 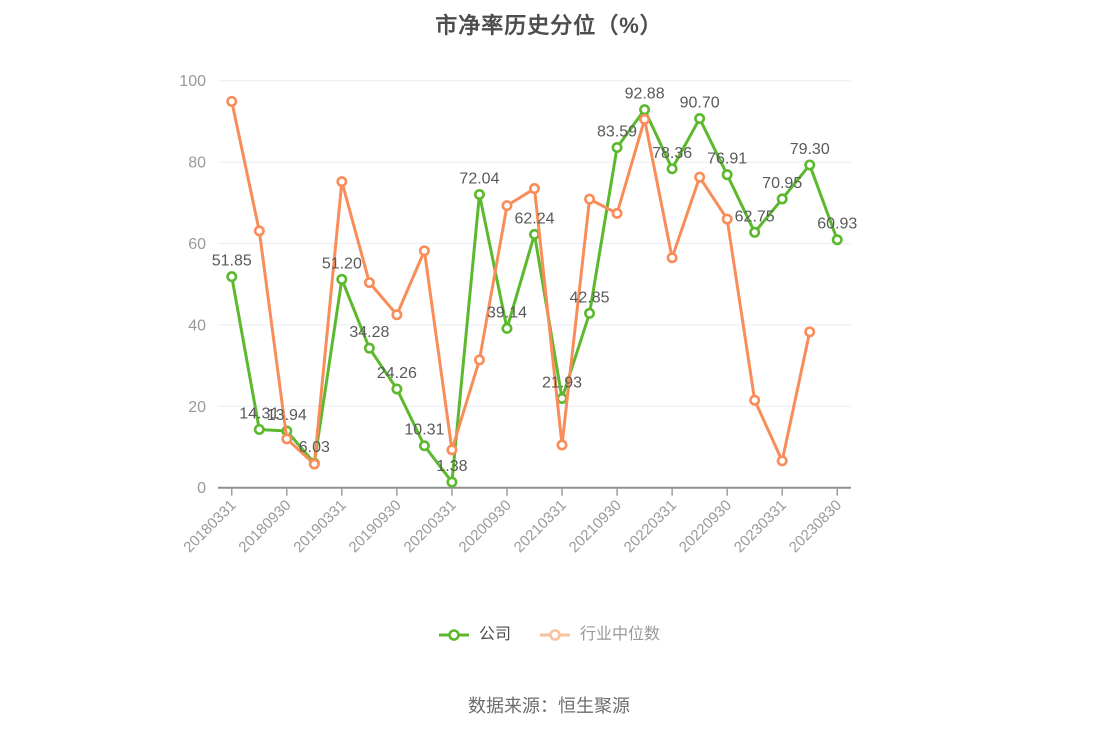 I want to click on company-data-label: 72.04, so click(x=479, y=178).